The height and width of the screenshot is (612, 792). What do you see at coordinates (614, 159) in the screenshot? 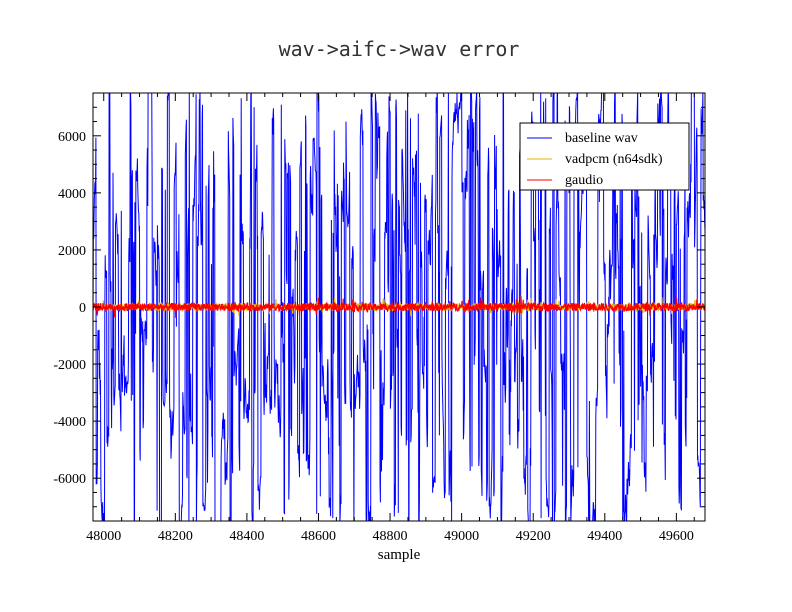
I see `legend-label-1: vadpcm (n64sdk)` at bounding box center [614, 159].